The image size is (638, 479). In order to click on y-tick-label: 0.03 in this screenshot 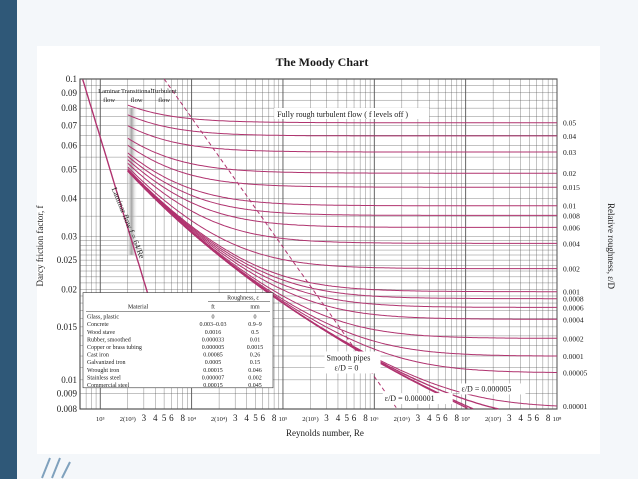, I will do `click(69, 236)`.